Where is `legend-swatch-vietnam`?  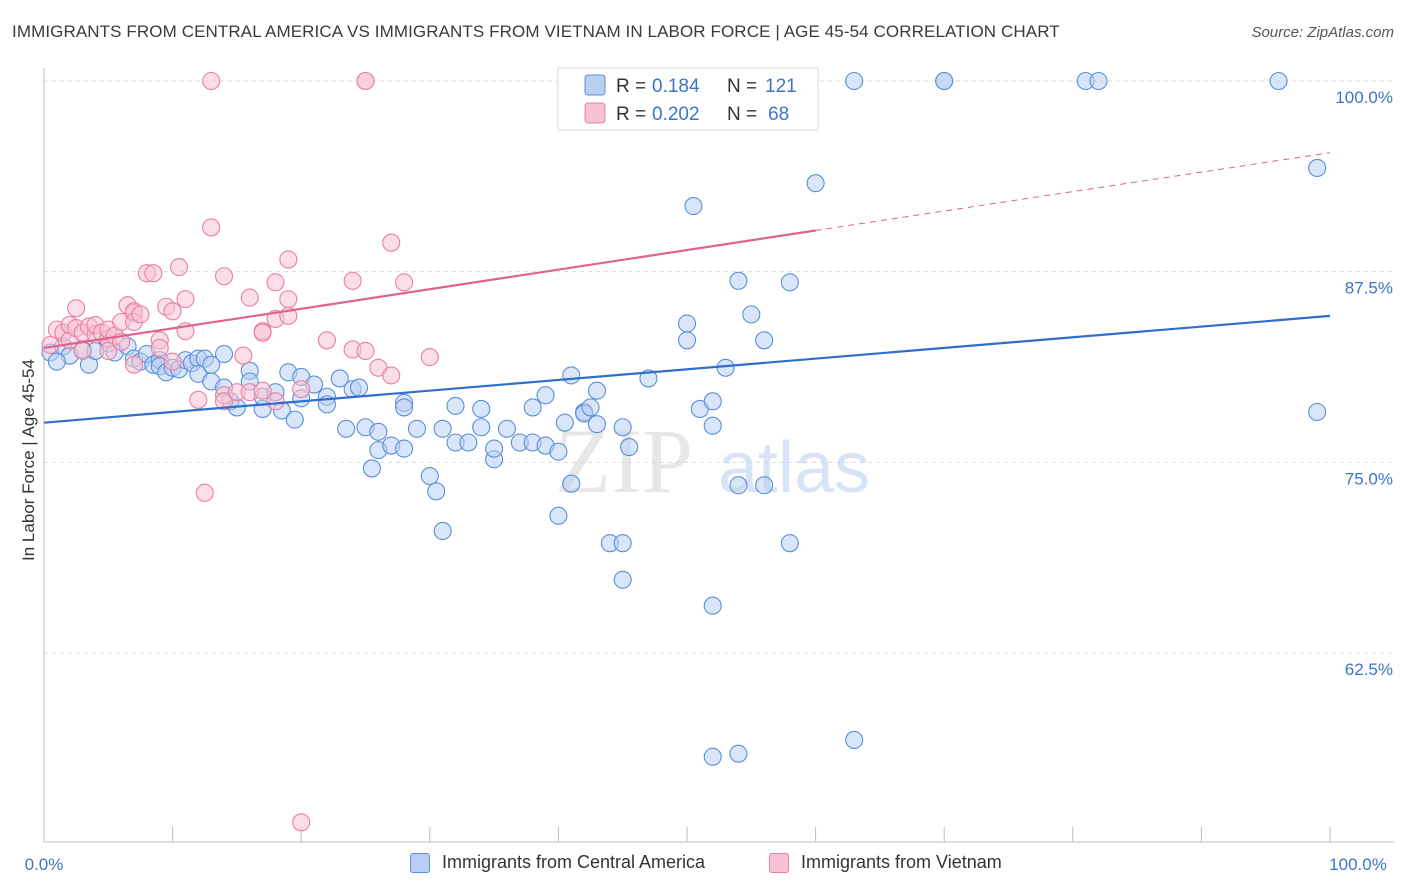
legend-swatch-vietnam is located at coordinates (595, 113).